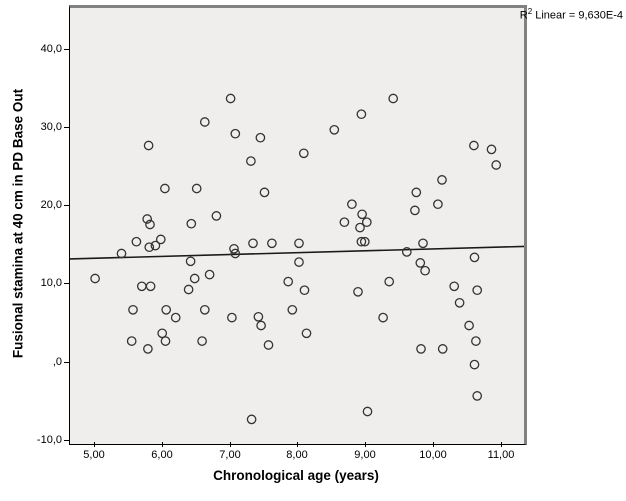 The width and height of the screenshot is (626, 501). What do you see at coordinates (577, 15) in the screenshot?
I see `r2-text: Linear = 9,630E-4` at bounding box center [577, 15].